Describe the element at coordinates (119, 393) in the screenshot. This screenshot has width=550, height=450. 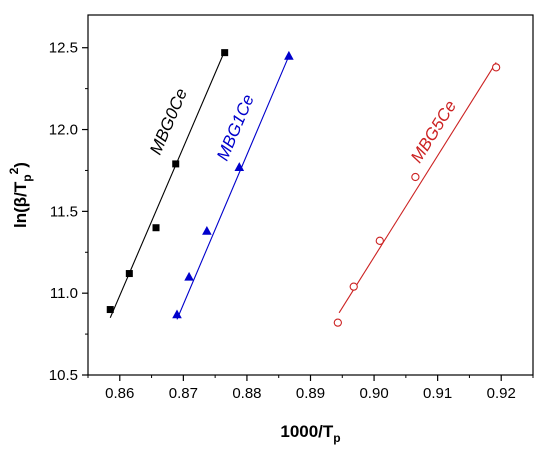
I see `x-tick-label: 0.86` at that location.